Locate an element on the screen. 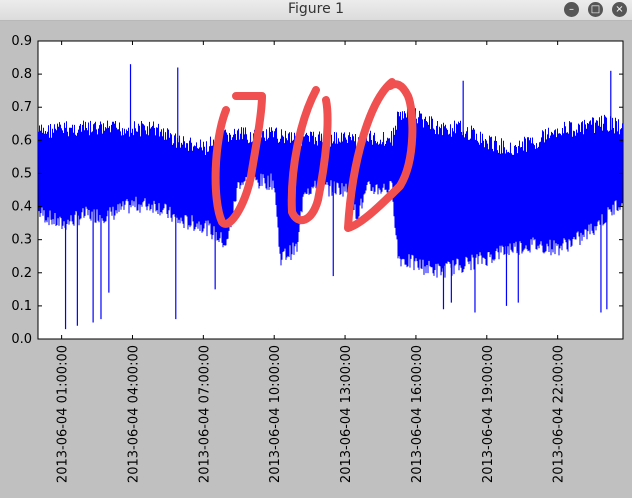  x-tick-label: 2013-06-04 19:00:00 is located at coordinates (488, 414).